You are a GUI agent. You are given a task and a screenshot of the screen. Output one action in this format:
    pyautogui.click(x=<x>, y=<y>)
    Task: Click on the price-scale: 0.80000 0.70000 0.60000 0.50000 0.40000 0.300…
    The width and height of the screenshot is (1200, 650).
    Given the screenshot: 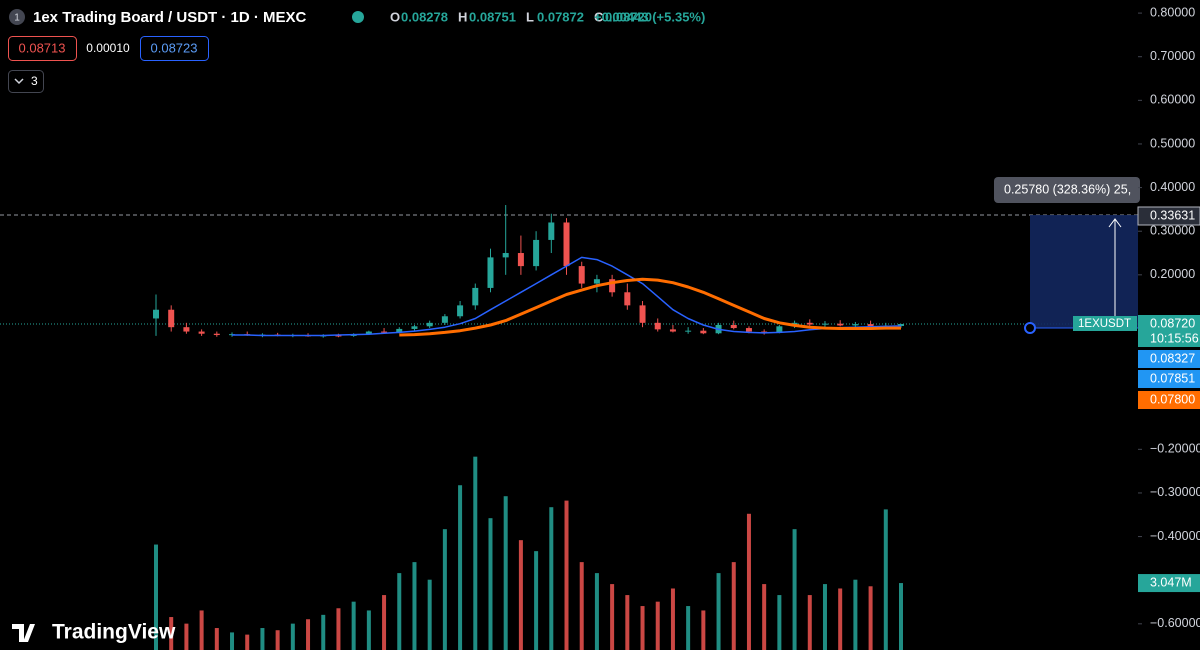 What is the action you would take?
    pyautogui.click(x=1169, y=317)
    